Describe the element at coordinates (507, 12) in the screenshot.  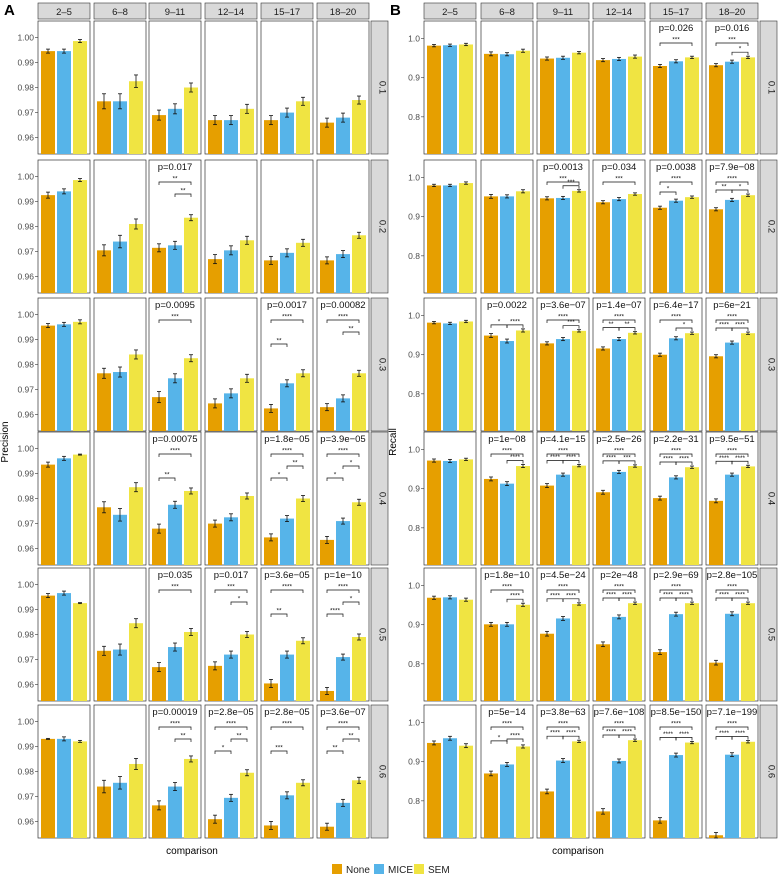
I see `facet-col-label: 6–8` at that location.